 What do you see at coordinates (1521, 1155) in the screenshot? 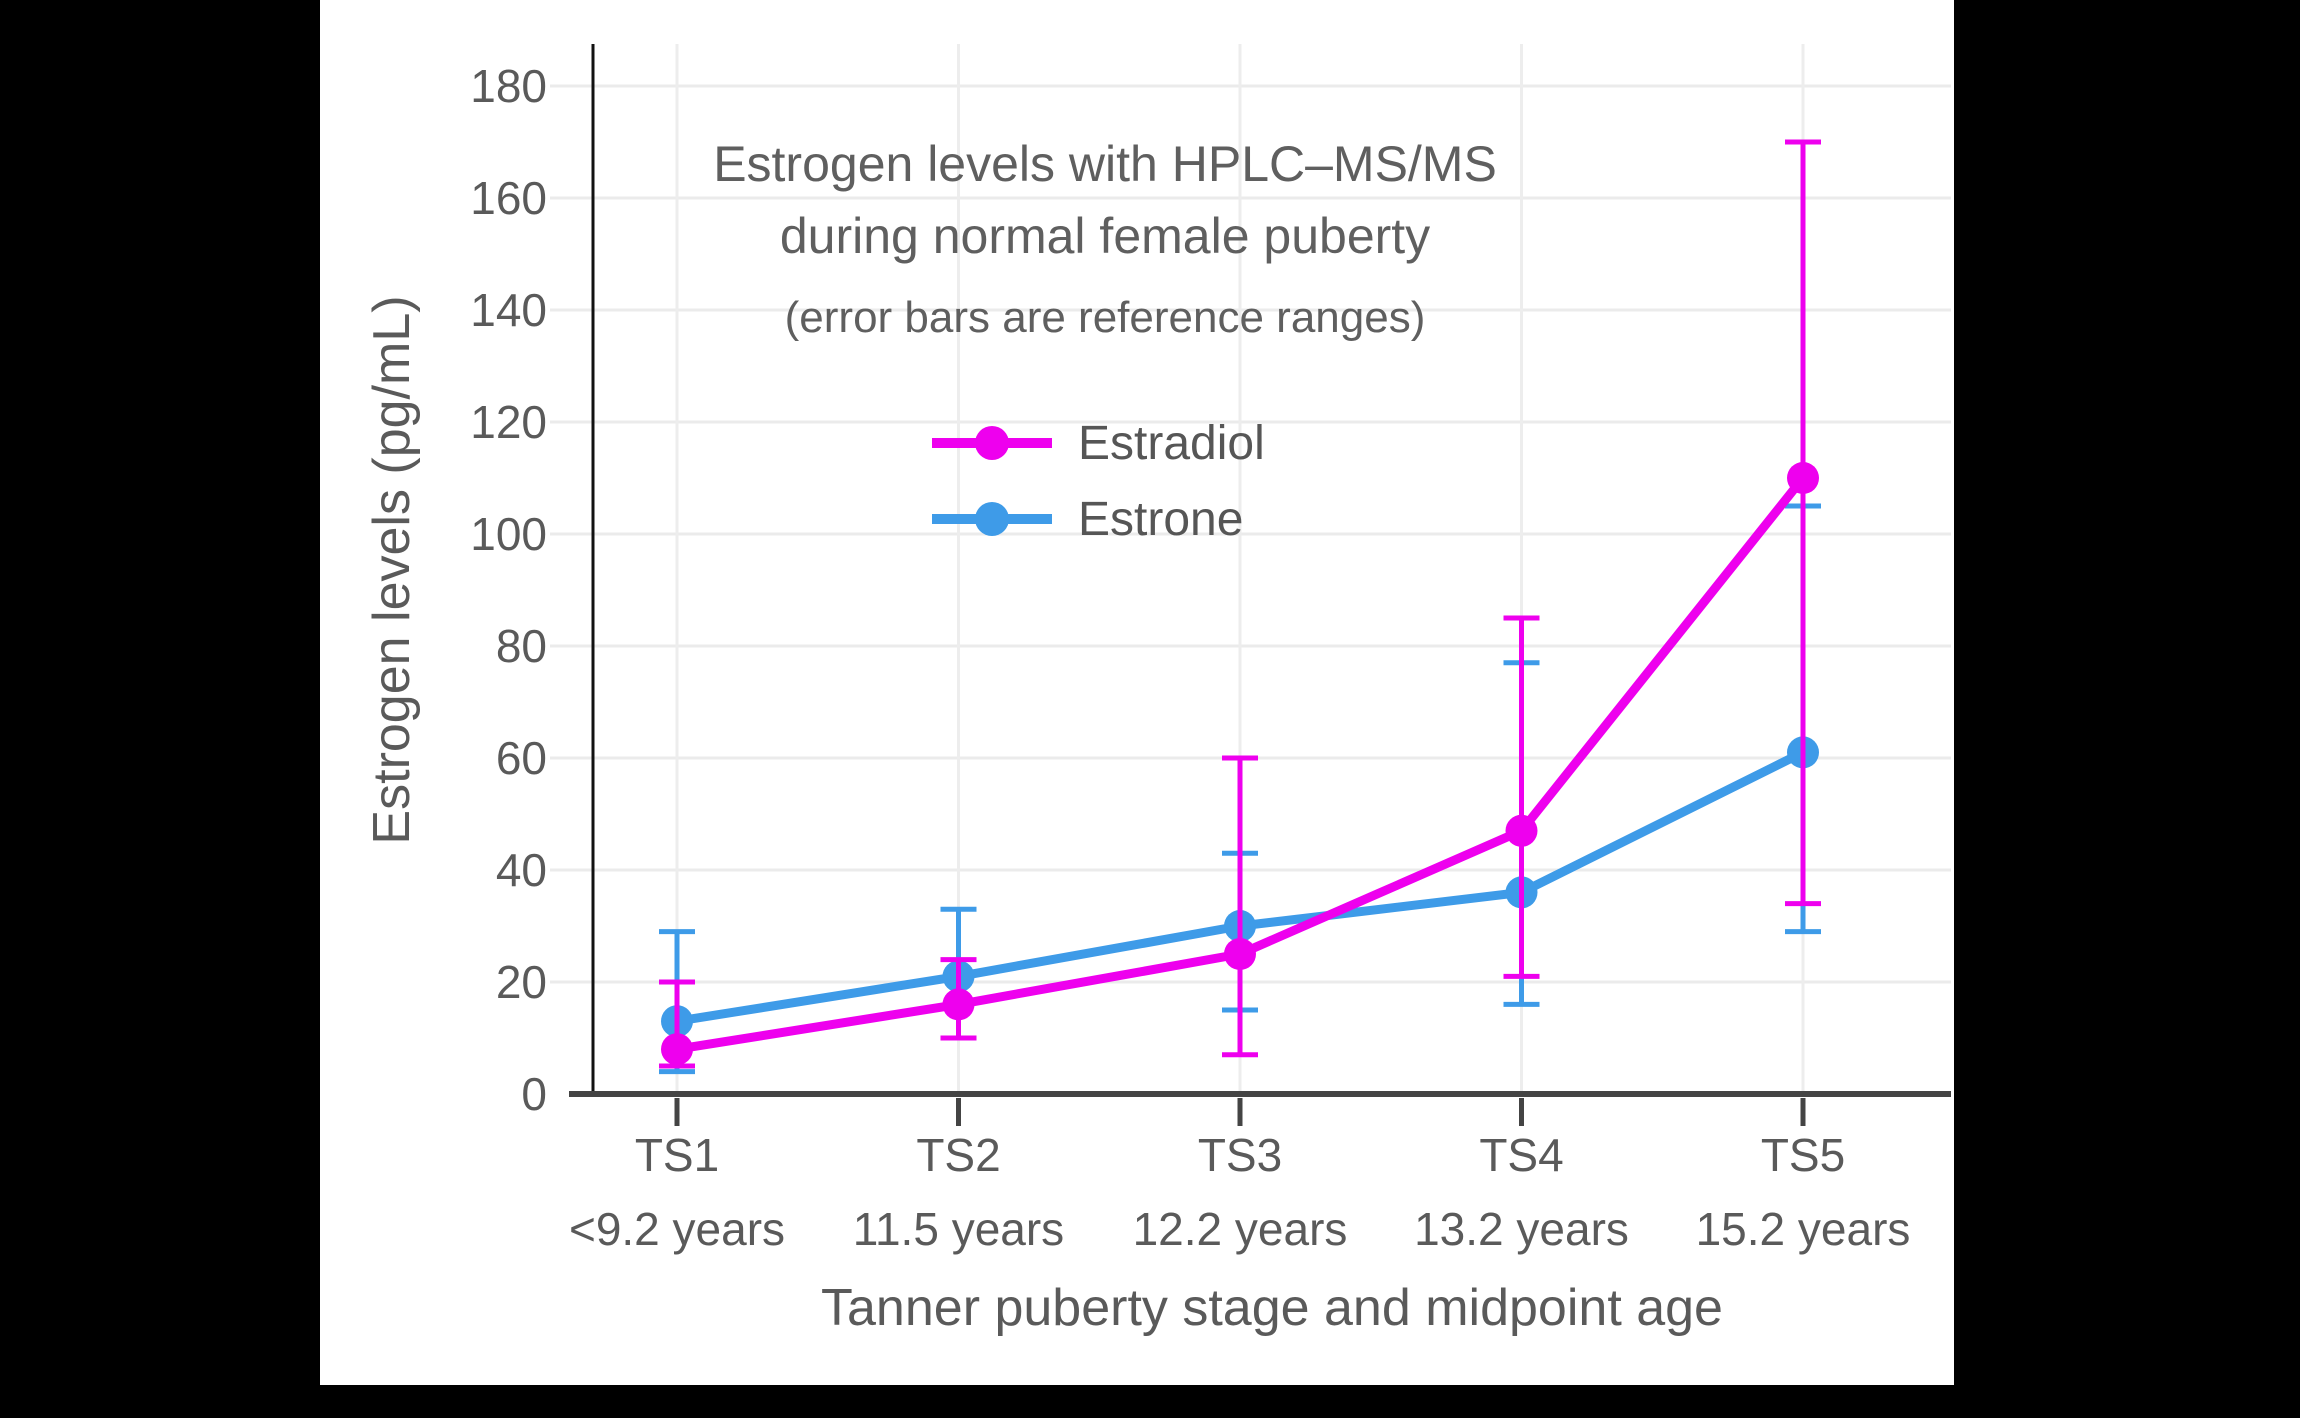
I see `x-tick-label-ts4: TS4` at bounding box center [1521, 1155].